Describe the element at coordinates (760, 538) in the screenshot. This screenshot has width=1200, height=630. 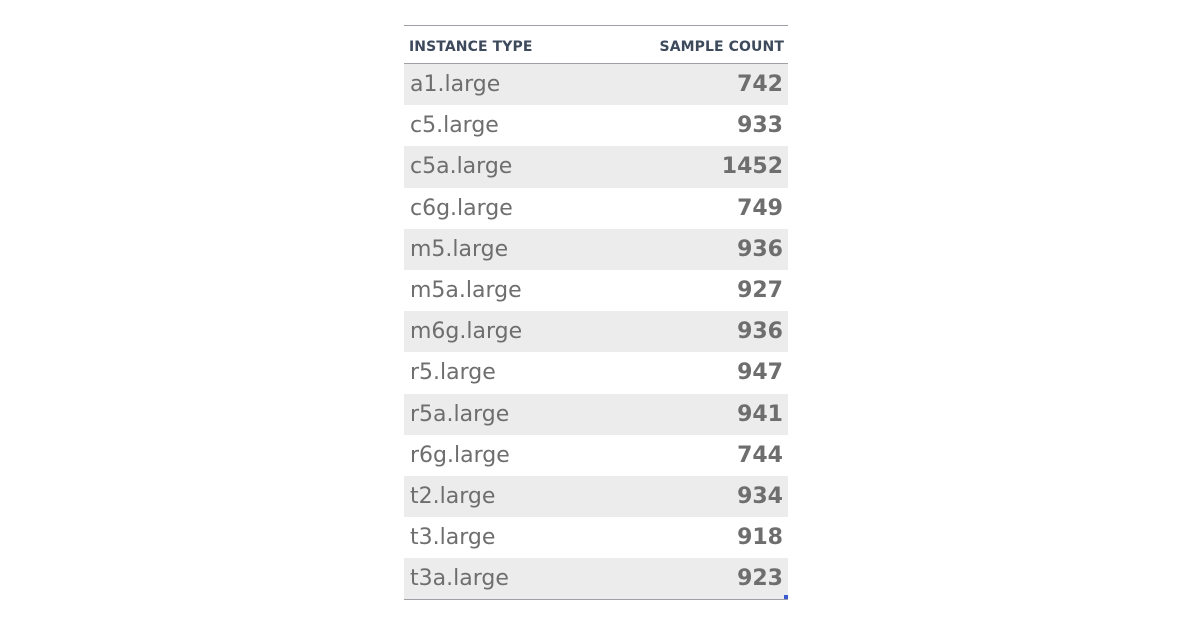
I see `cell-sample-count: 918` at that location.